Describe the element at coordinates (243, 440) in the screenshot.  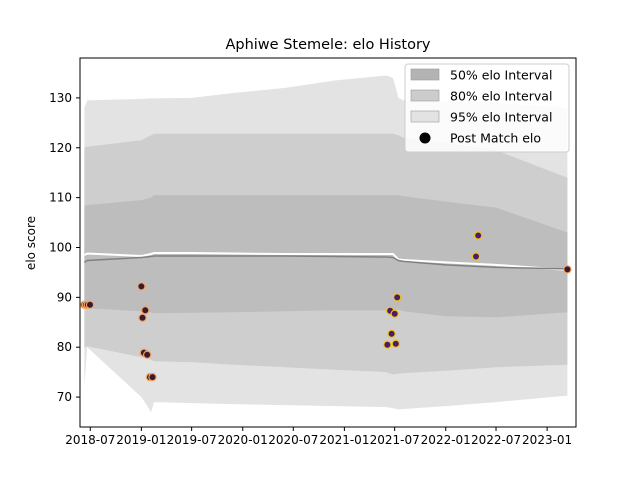
I see `x-tick-label: 2020-01` at that location.